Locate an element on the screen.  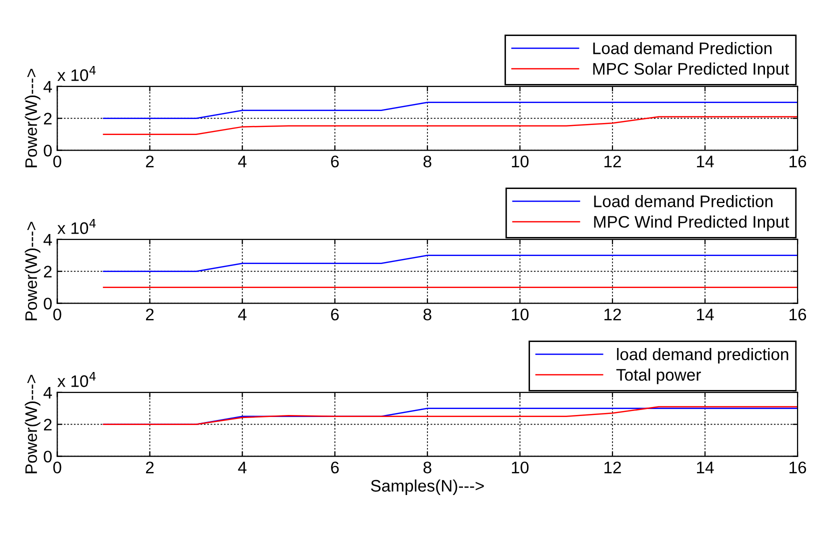
line-series is located at coordinates (450, 125).